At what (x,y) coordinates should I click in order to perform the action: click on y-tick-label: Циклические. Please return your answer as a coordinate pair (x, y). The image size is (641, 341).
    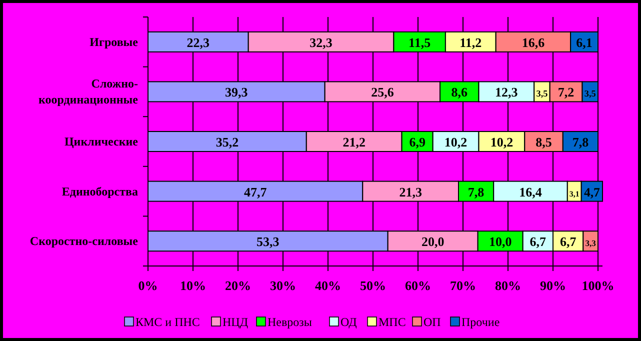
    Looking at the image, I should click on (101, 141).